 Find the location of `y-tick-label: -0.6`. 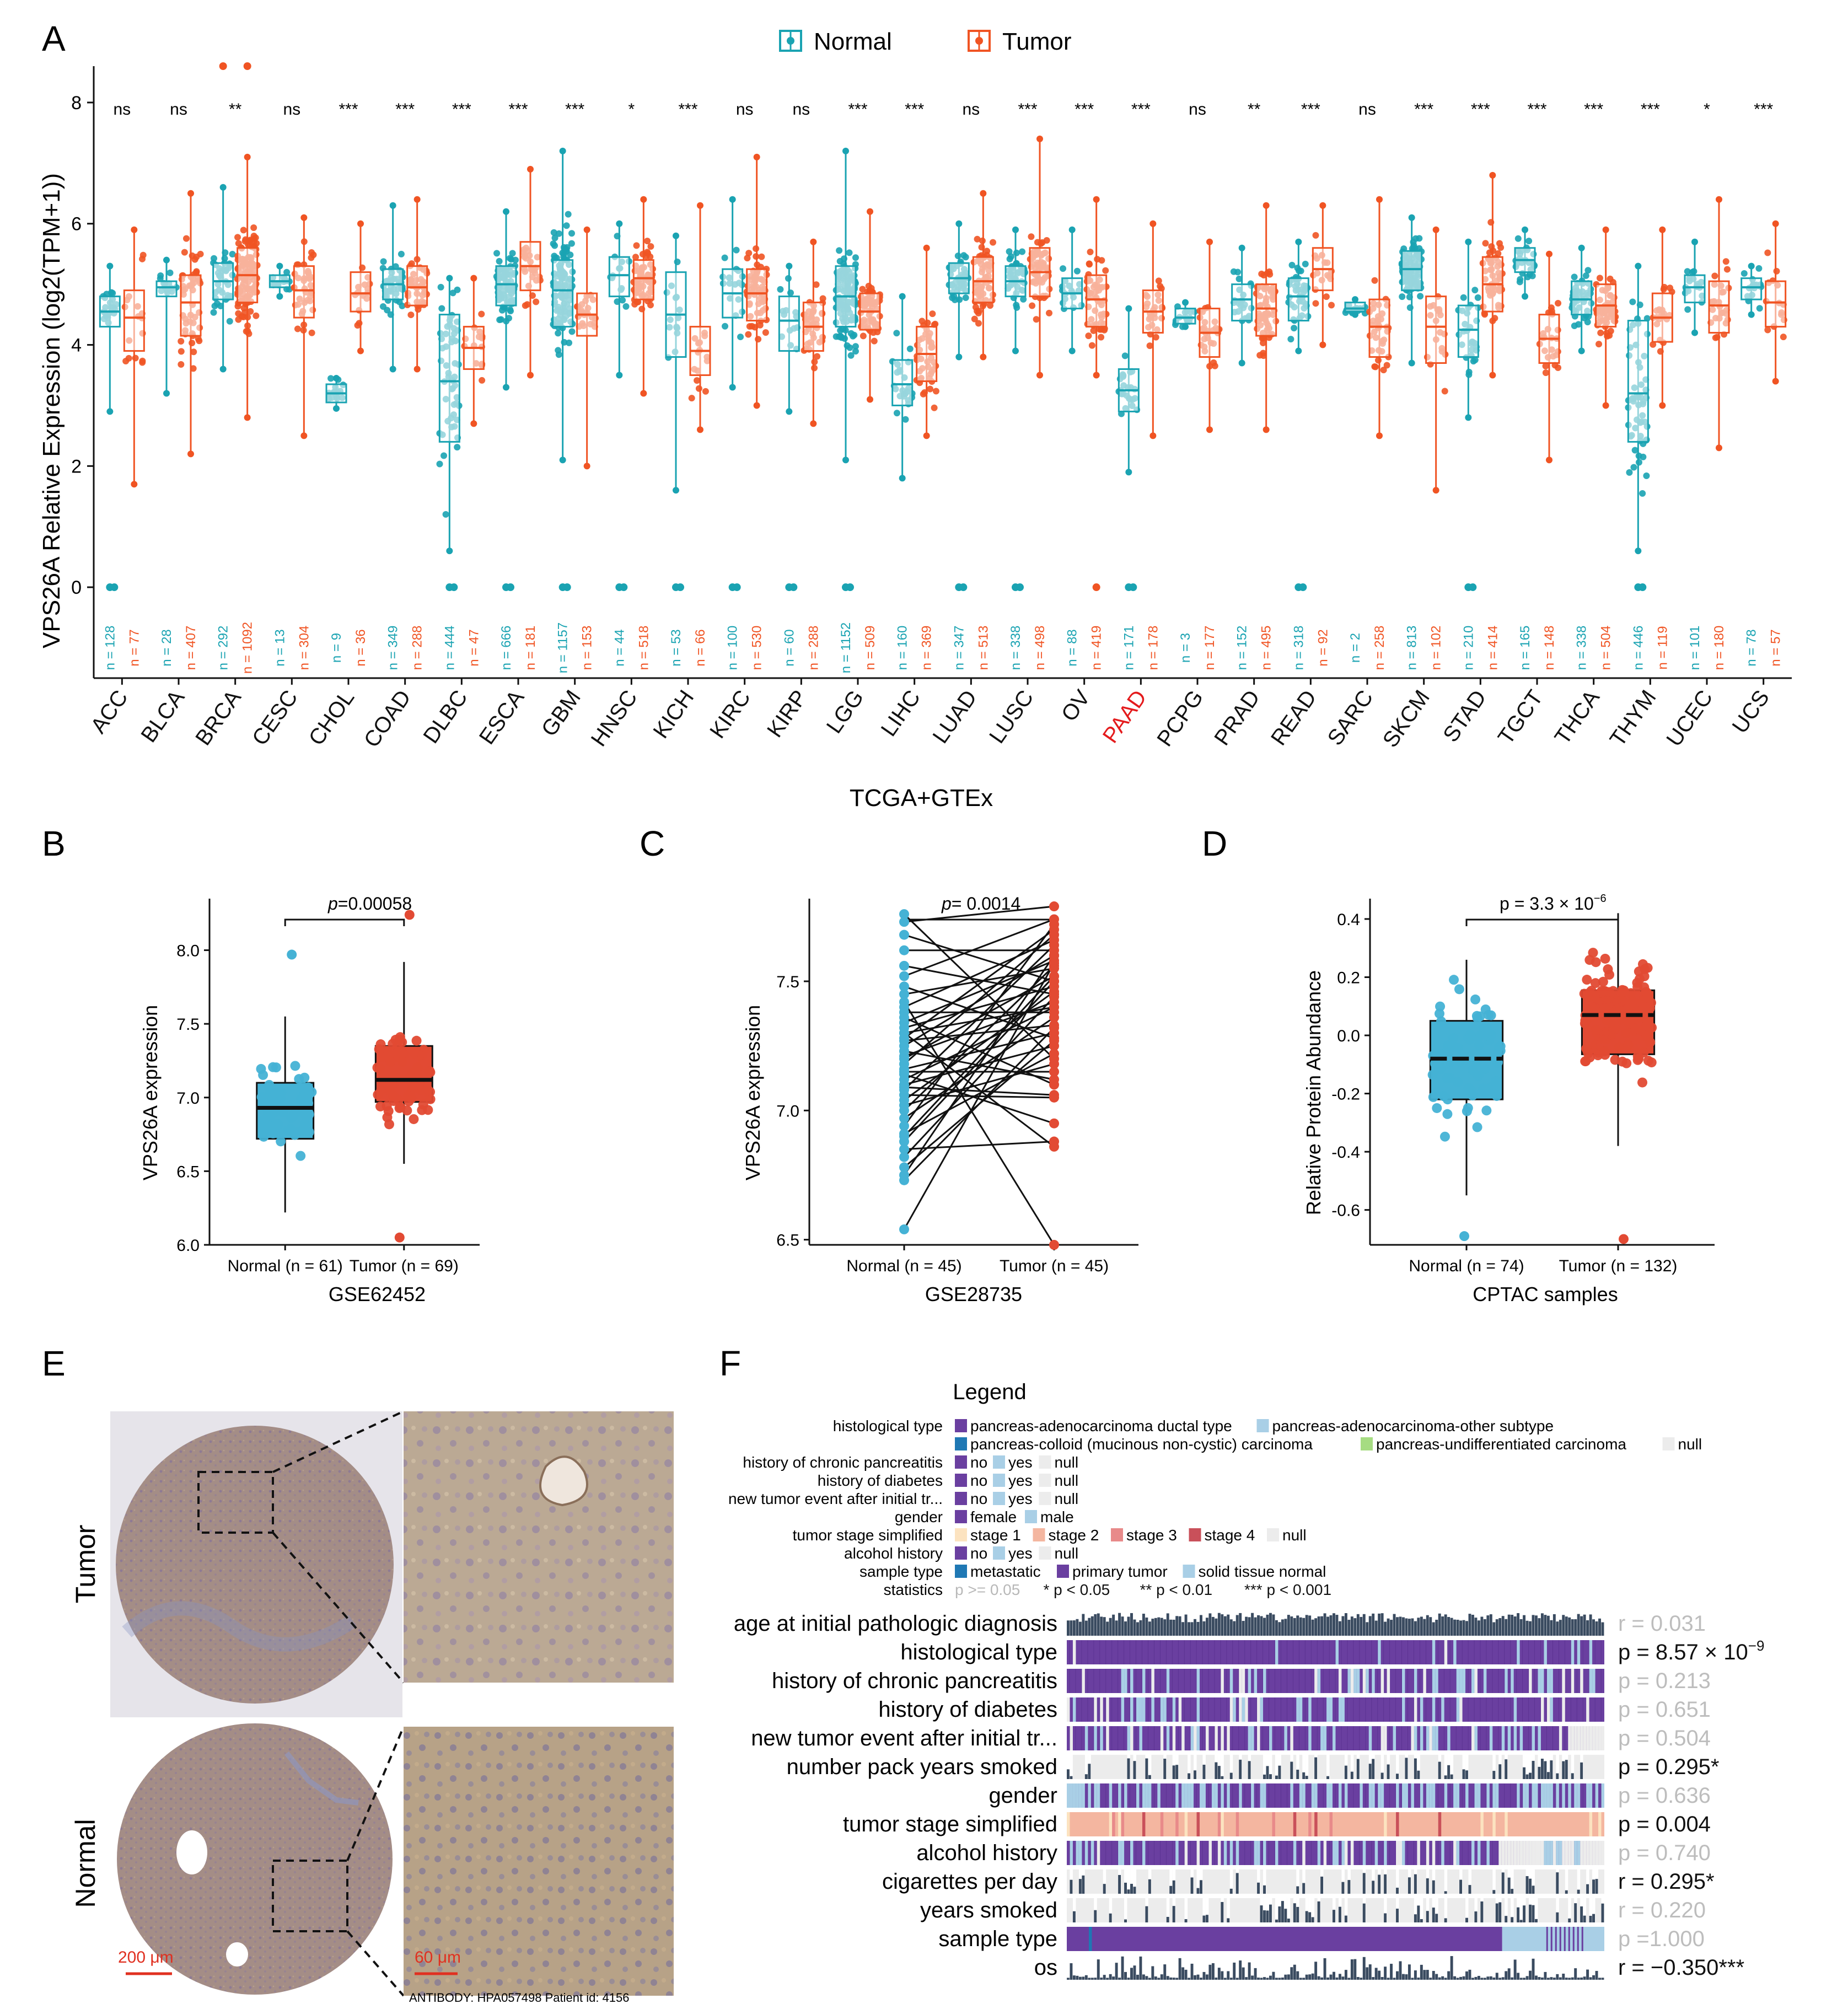

y-tick-label: -0.6 is located at coordinates (1345, 1211).